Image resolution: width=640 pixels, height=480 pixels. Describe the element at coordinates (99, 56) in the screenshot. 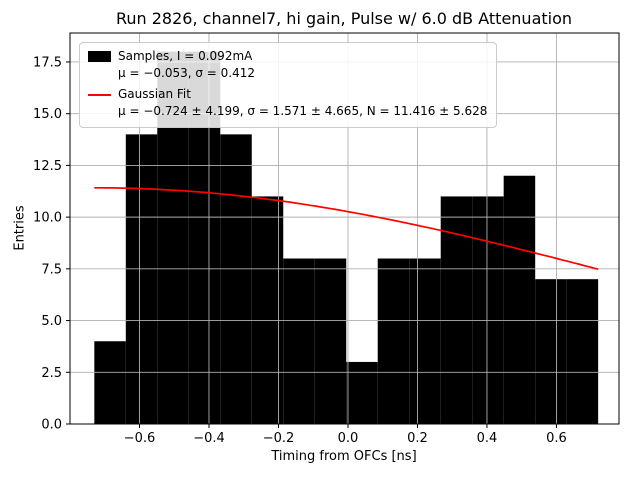

I see `samples-swatch` at that location.